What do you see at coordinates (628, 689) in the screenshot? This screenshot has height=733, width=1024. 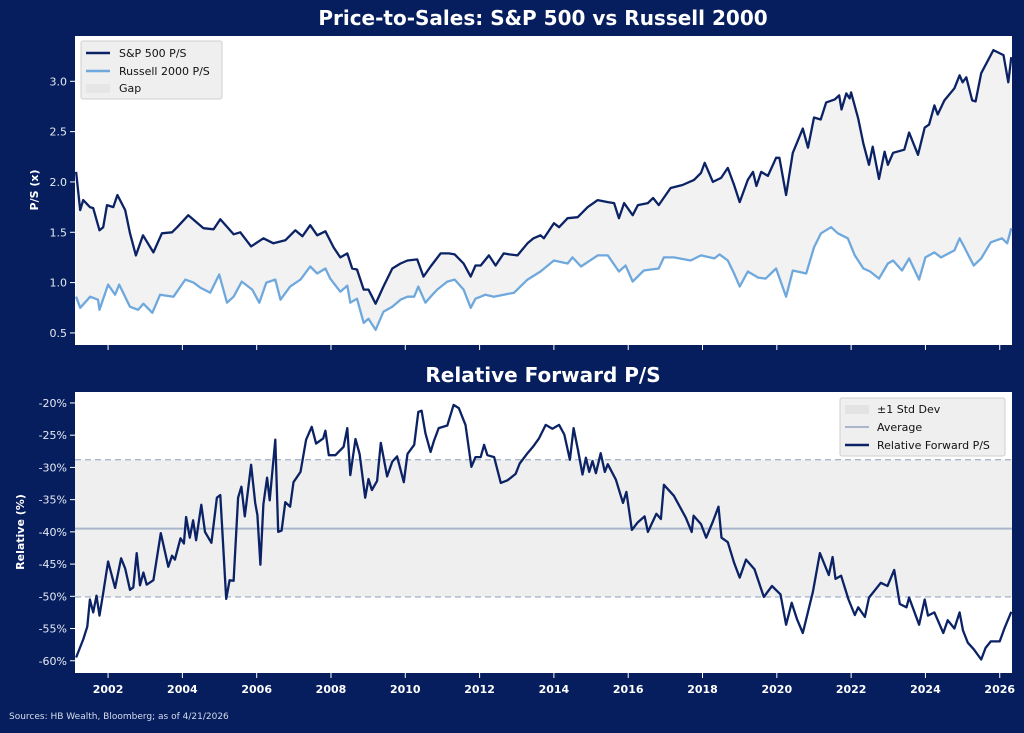 I see `x-tick-label: 2016` at bounding box center [628, 689].